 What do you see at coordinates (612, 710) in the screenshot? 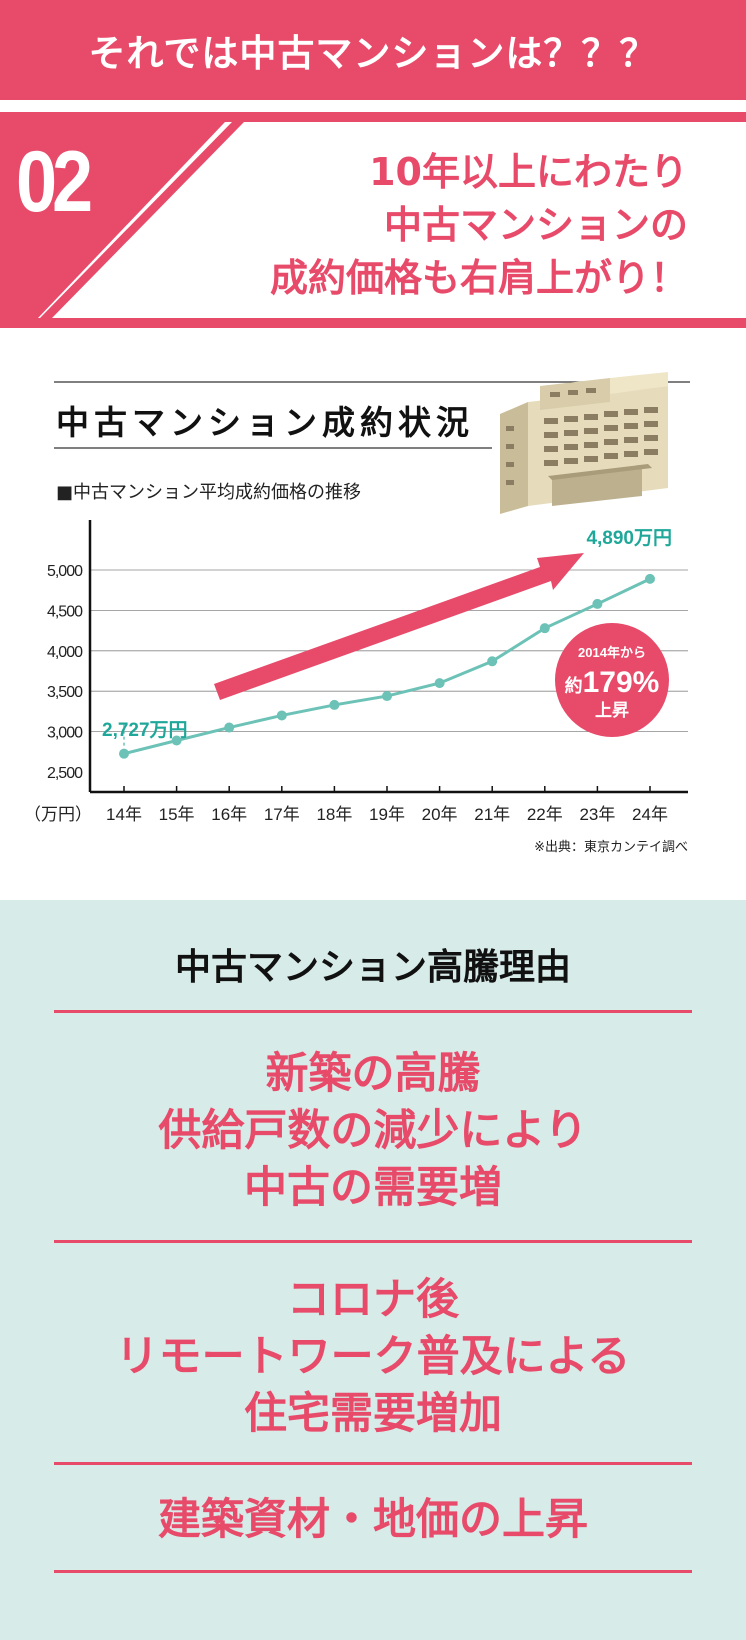
I see `badge-footer: 上昇` at bounding box center [612, 710].